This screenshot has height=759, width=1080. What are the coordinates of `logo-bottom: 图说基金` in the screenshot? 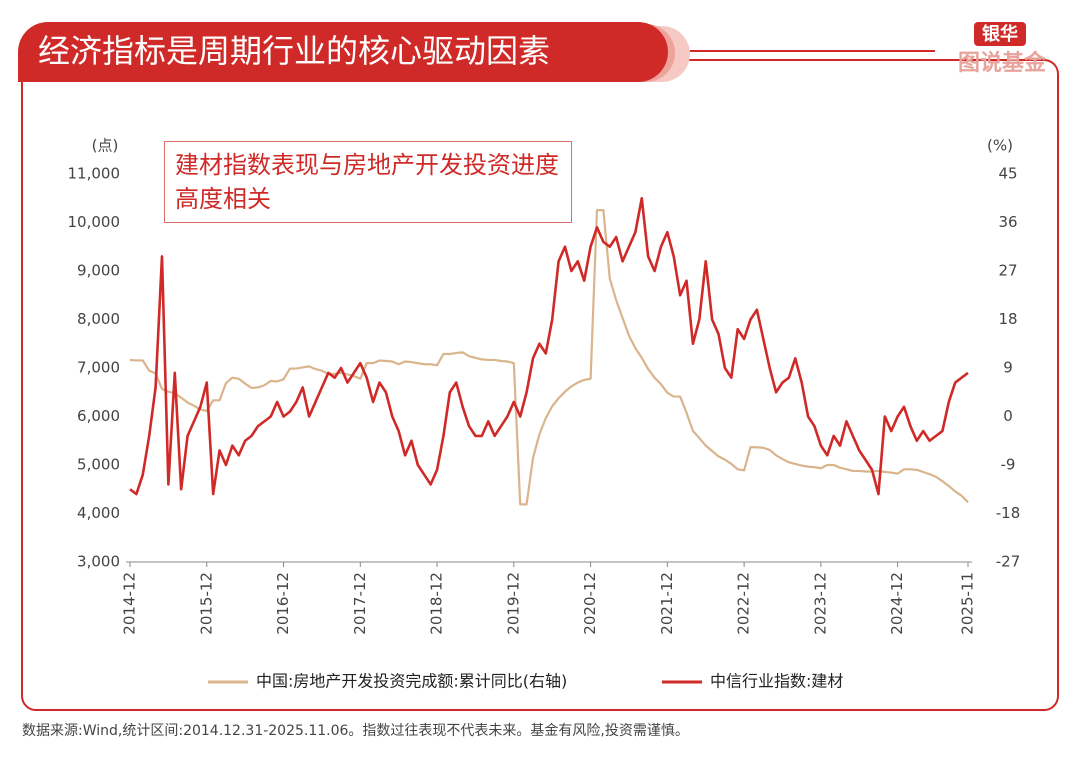 It's located at (1002, 63).